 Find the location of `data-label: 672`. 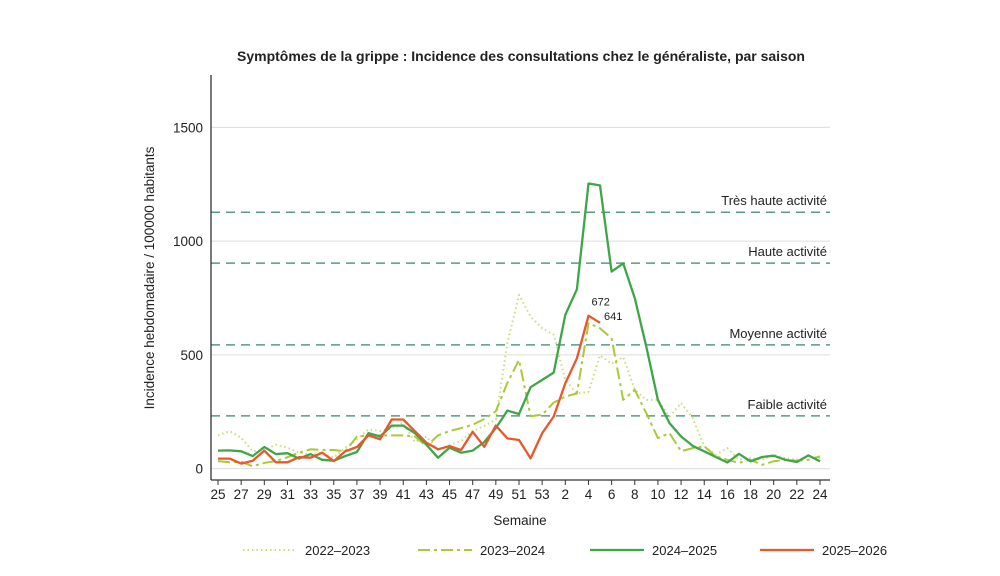

data-label: 672 is located at coordinates (600, 303).